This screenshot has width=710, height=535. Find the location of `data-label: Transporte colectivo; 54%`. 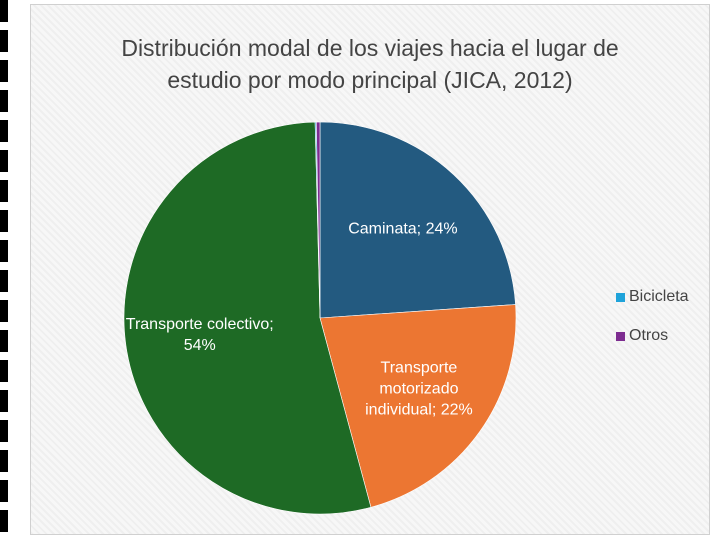

data-label: Transporte colectivo; 54% is located at coordinates (199, 335).